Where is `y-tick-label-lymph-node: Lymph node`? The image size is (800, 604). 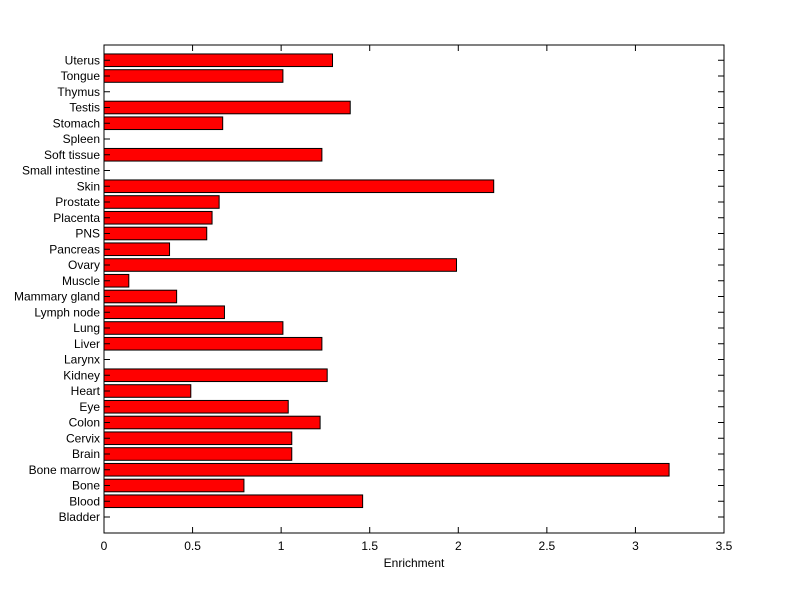 y-tick-label-lymph-node: Lymph node is located at coordinates (67, 312).